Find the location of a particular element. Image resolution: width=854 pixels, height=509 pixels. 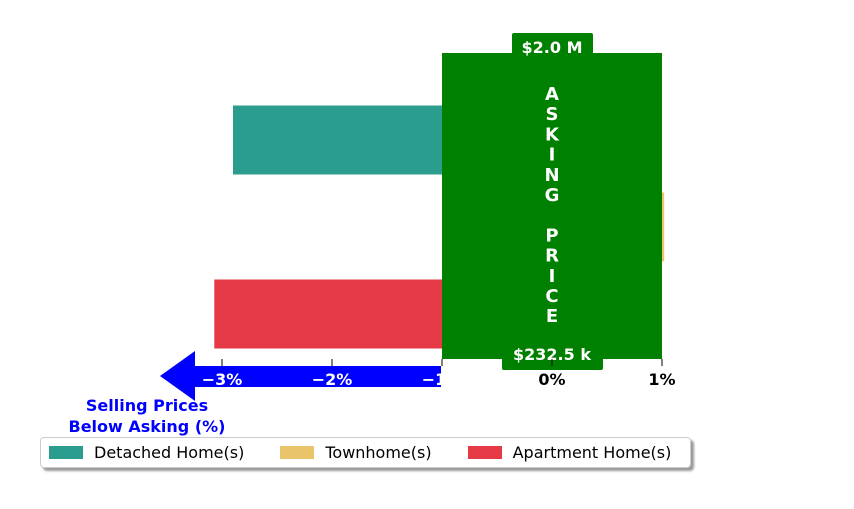

x-tick-label: 1% is located at coordinates (661, 379).